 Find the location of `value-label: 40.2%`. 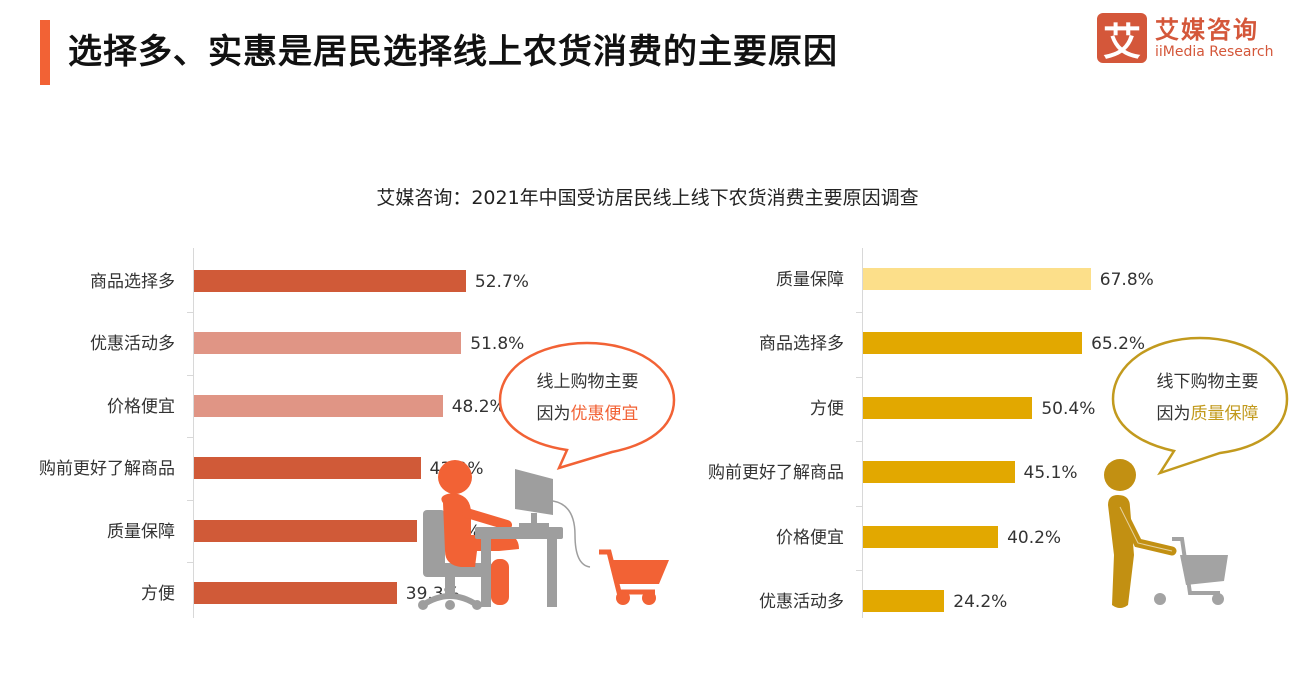

value-label: 40.2% is located at coordinates (1034, 537).